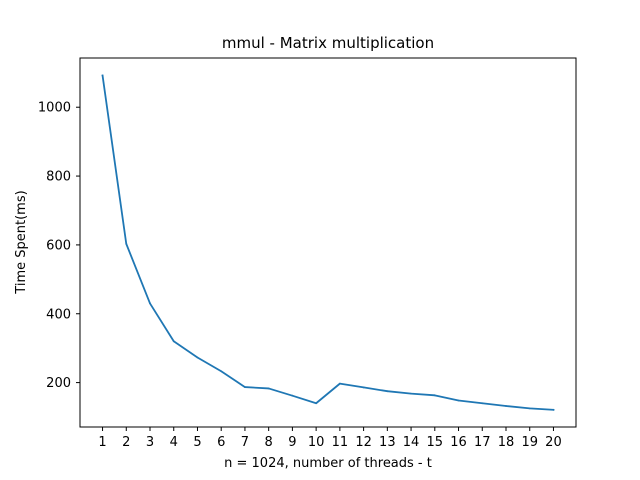 Image resolution: width=640 pixels, height=480 pixels. Describe the element at coordinates (330, 438) in the screenshot. I see `x-axis-ticks: 1 2 3 4 5 6 7 8 9 10 11 12 13 14 15 16 17 18 19 20` at that location.